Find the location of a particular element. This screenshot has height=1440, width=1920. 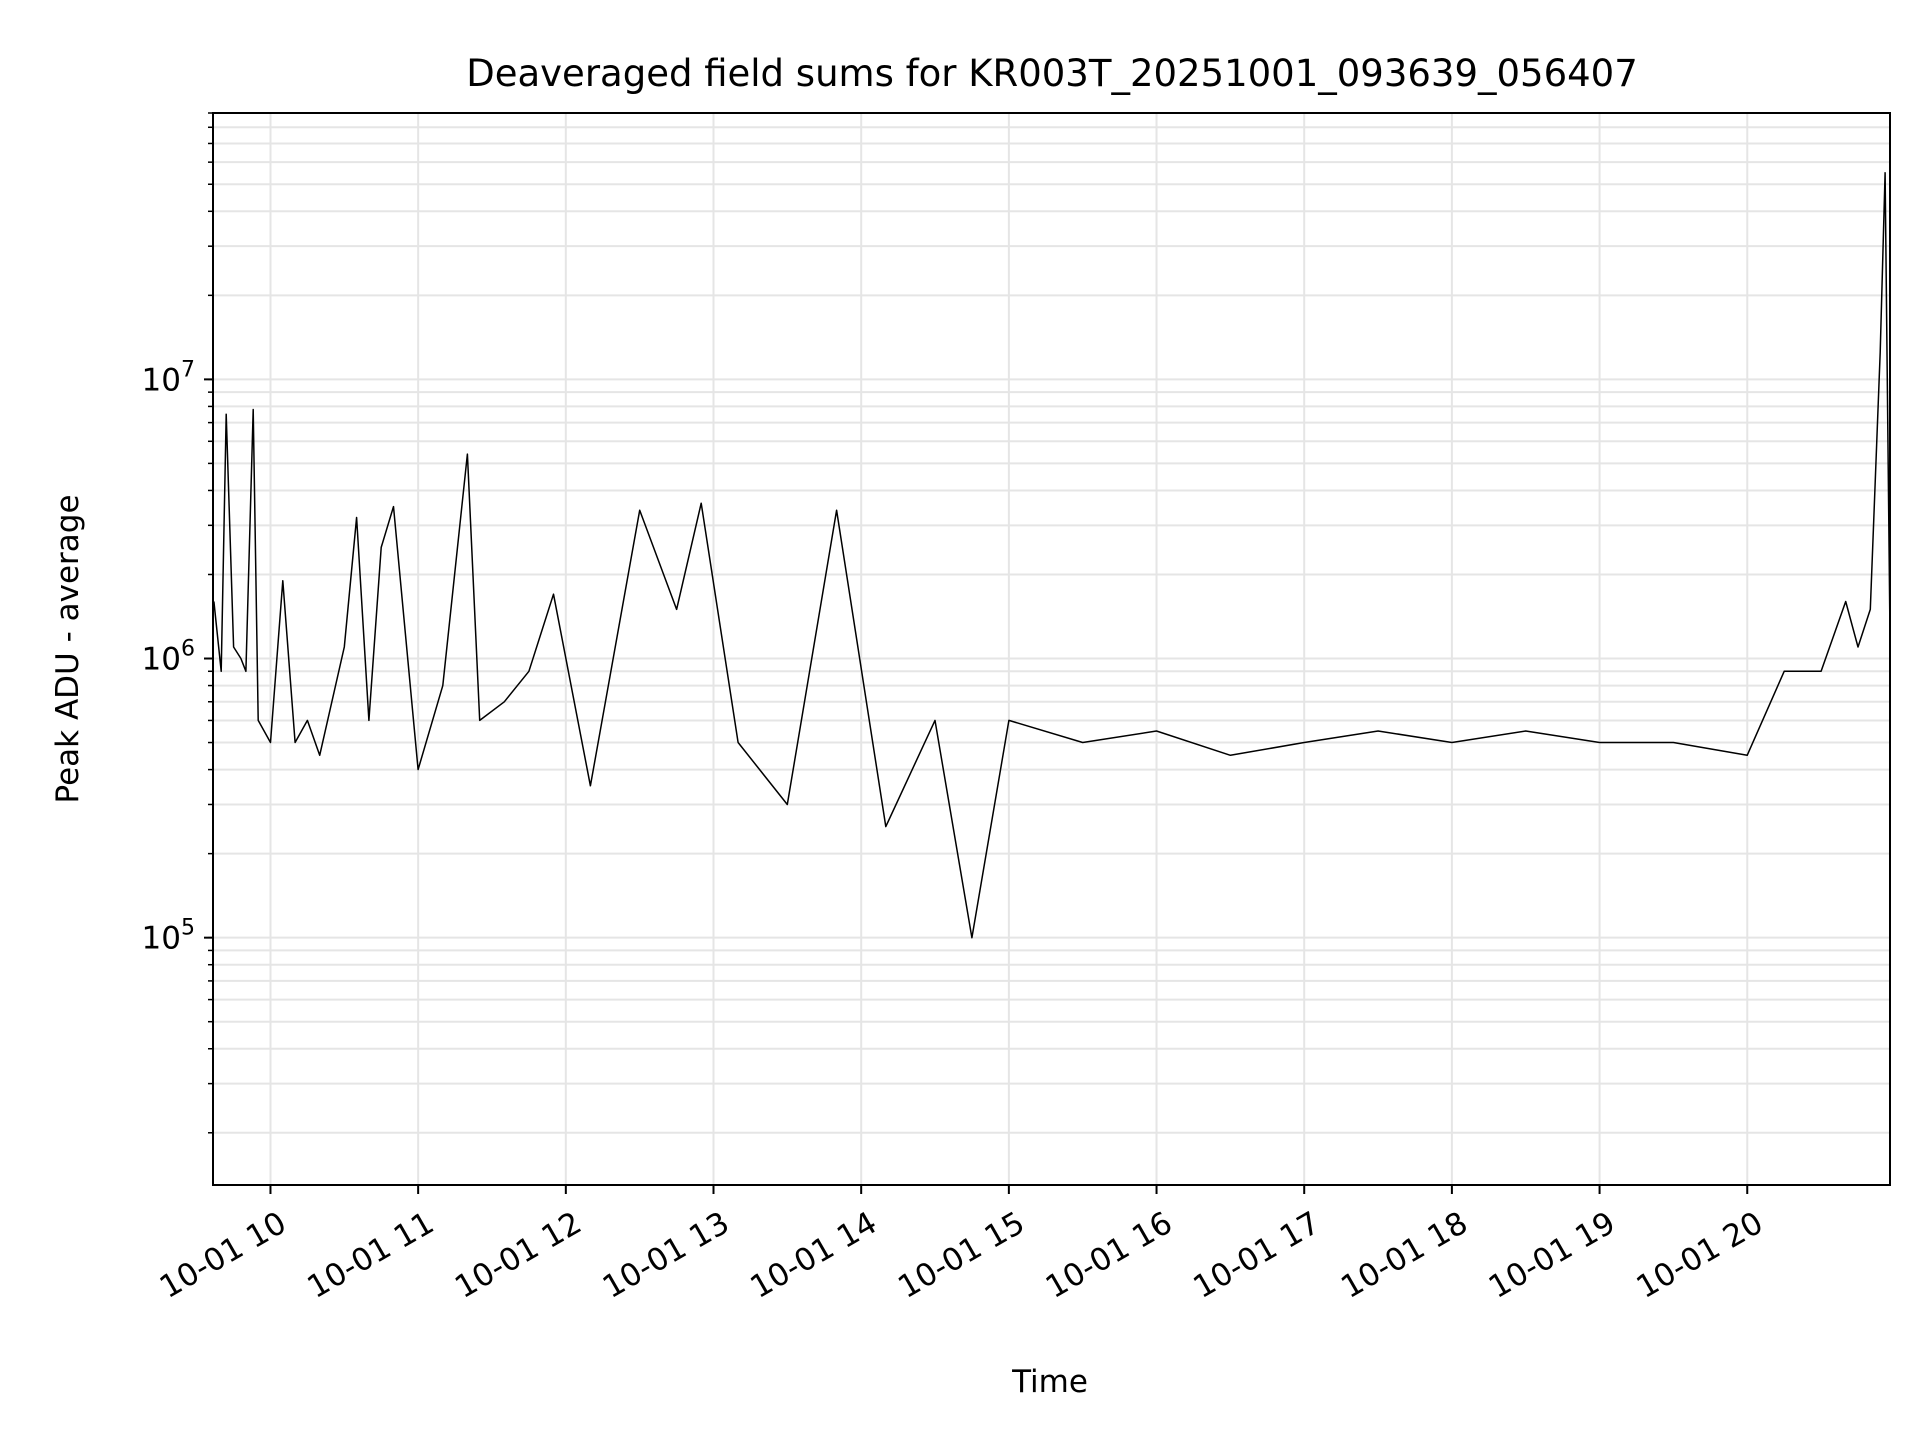

y-tick-exponent: 6 is located at coordinates (188, 649).